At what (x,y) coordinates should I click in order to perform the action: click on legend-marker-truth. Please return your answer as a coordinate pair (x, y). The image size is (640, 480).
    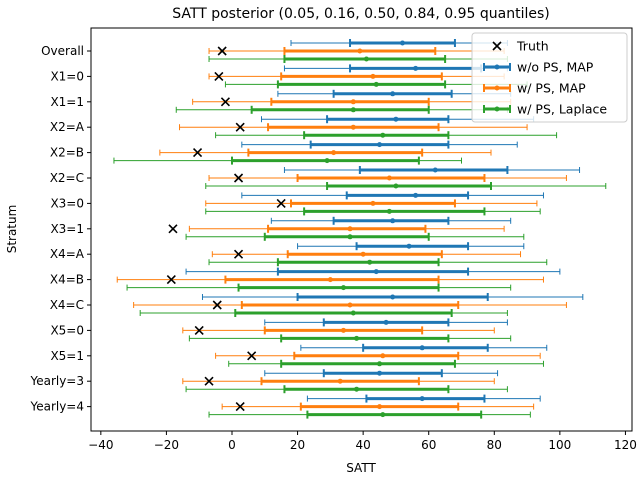
    Looking at the image, I should click on (497, 46).